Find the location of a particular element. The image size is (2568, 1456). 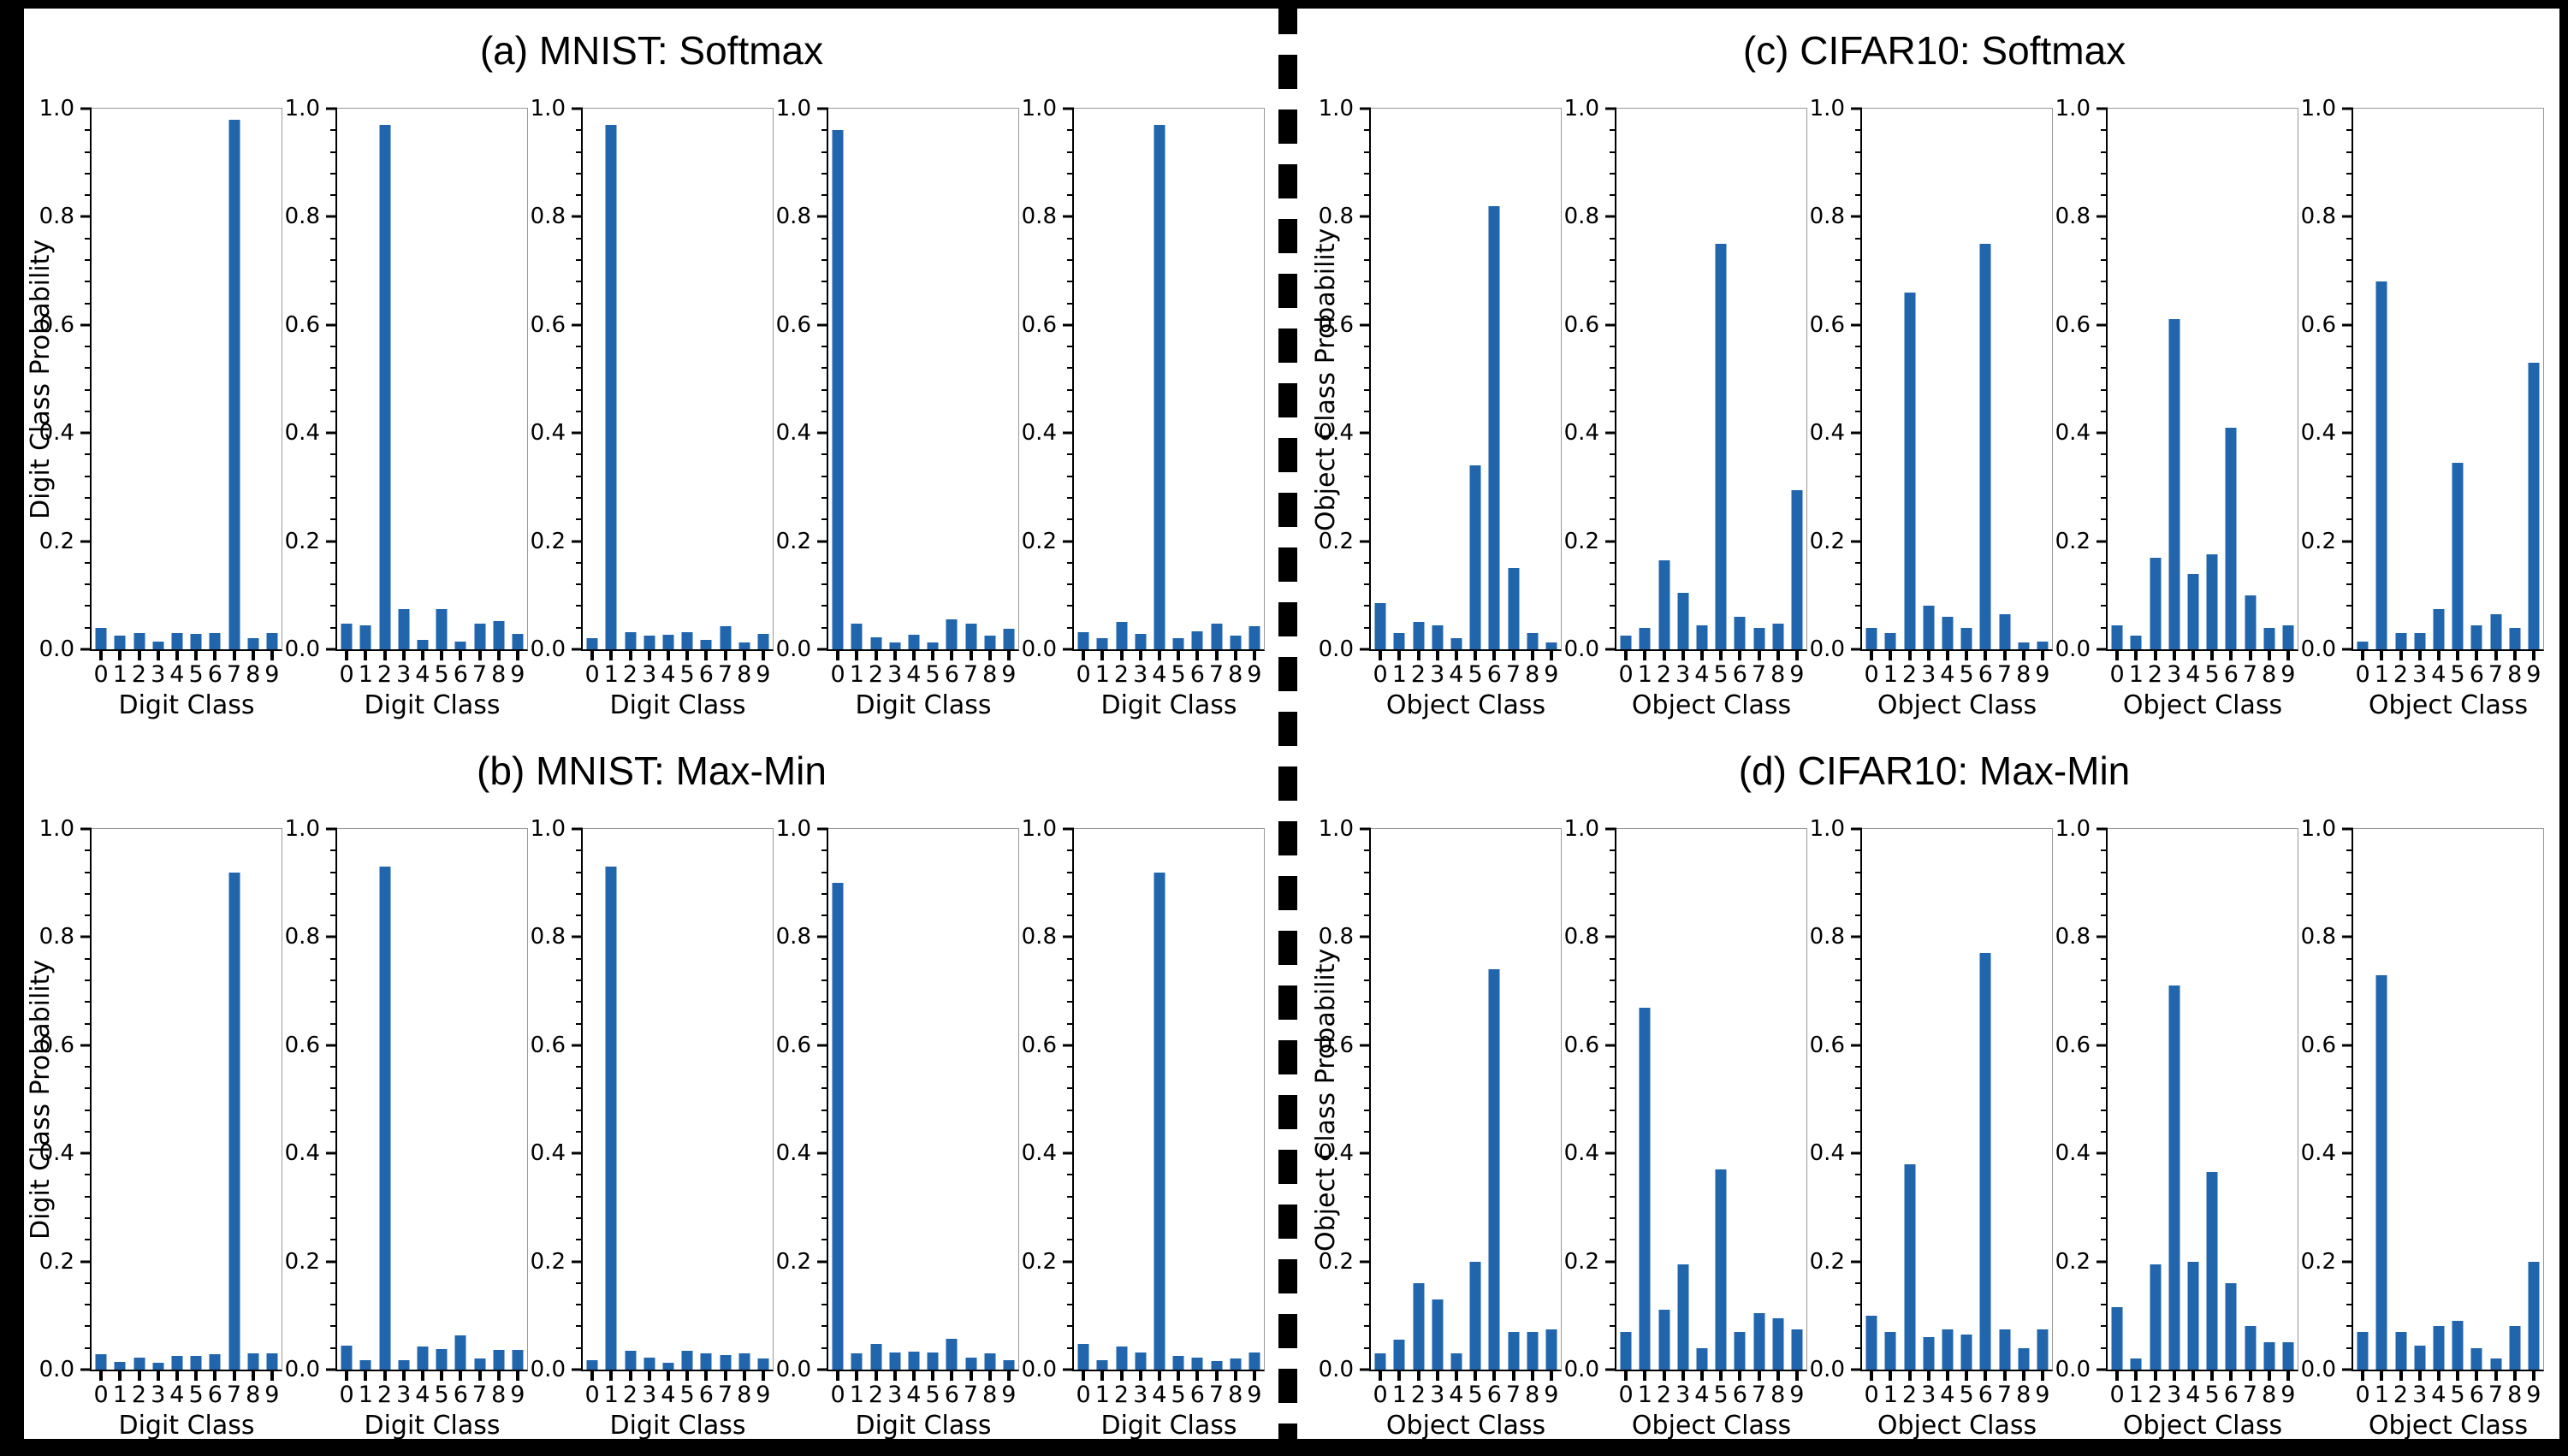

y-tick-label: 0.2 is located at coordinates (1336, 541).